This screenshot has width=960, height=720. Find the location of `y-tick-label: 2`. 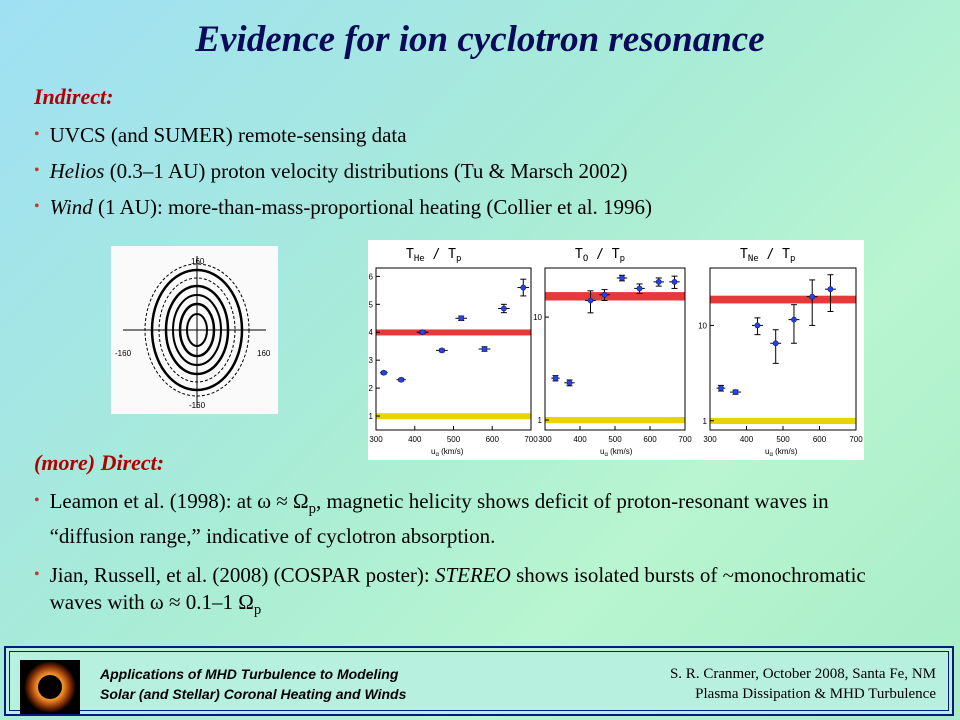

y-tick-label: 2 is located at coordinates (371, 388).